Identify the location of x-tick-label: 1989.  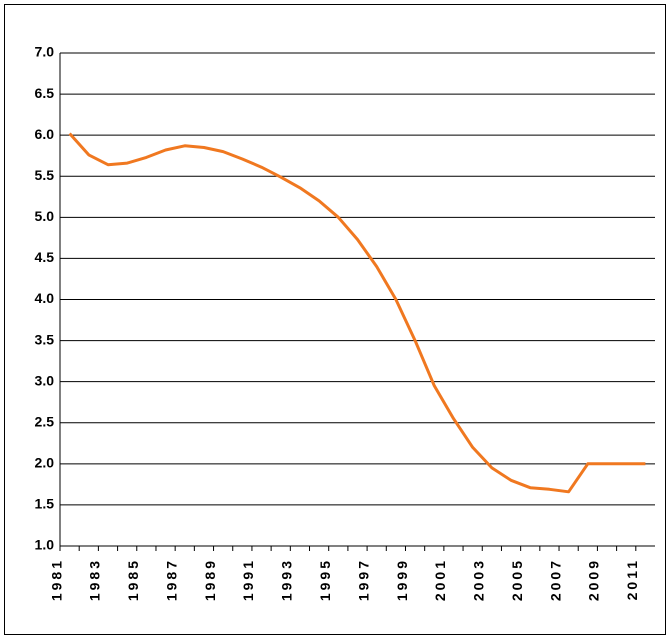
(210, 579).